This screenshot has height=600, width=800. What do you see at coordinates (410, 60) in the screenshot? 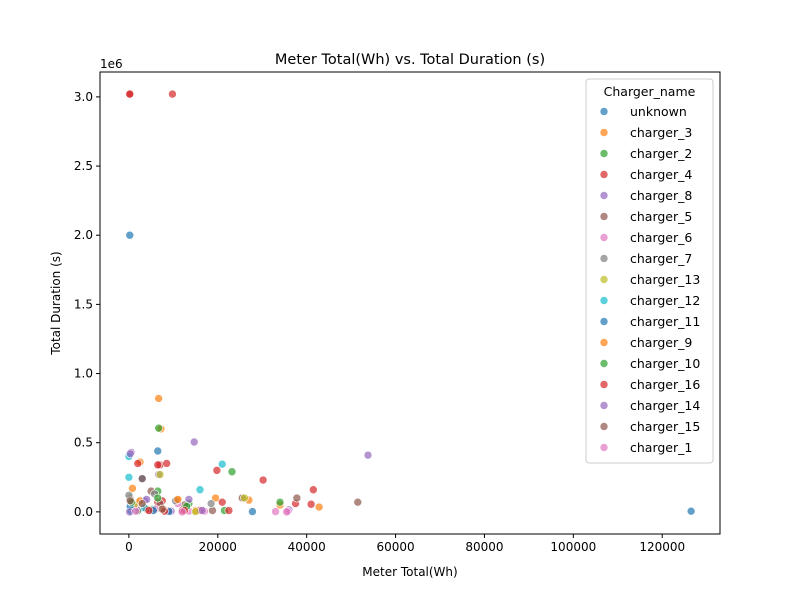
I see `chart-title: Meter Total(Wh) vs. Total Duration (s)` at bounding box center [410, 60].